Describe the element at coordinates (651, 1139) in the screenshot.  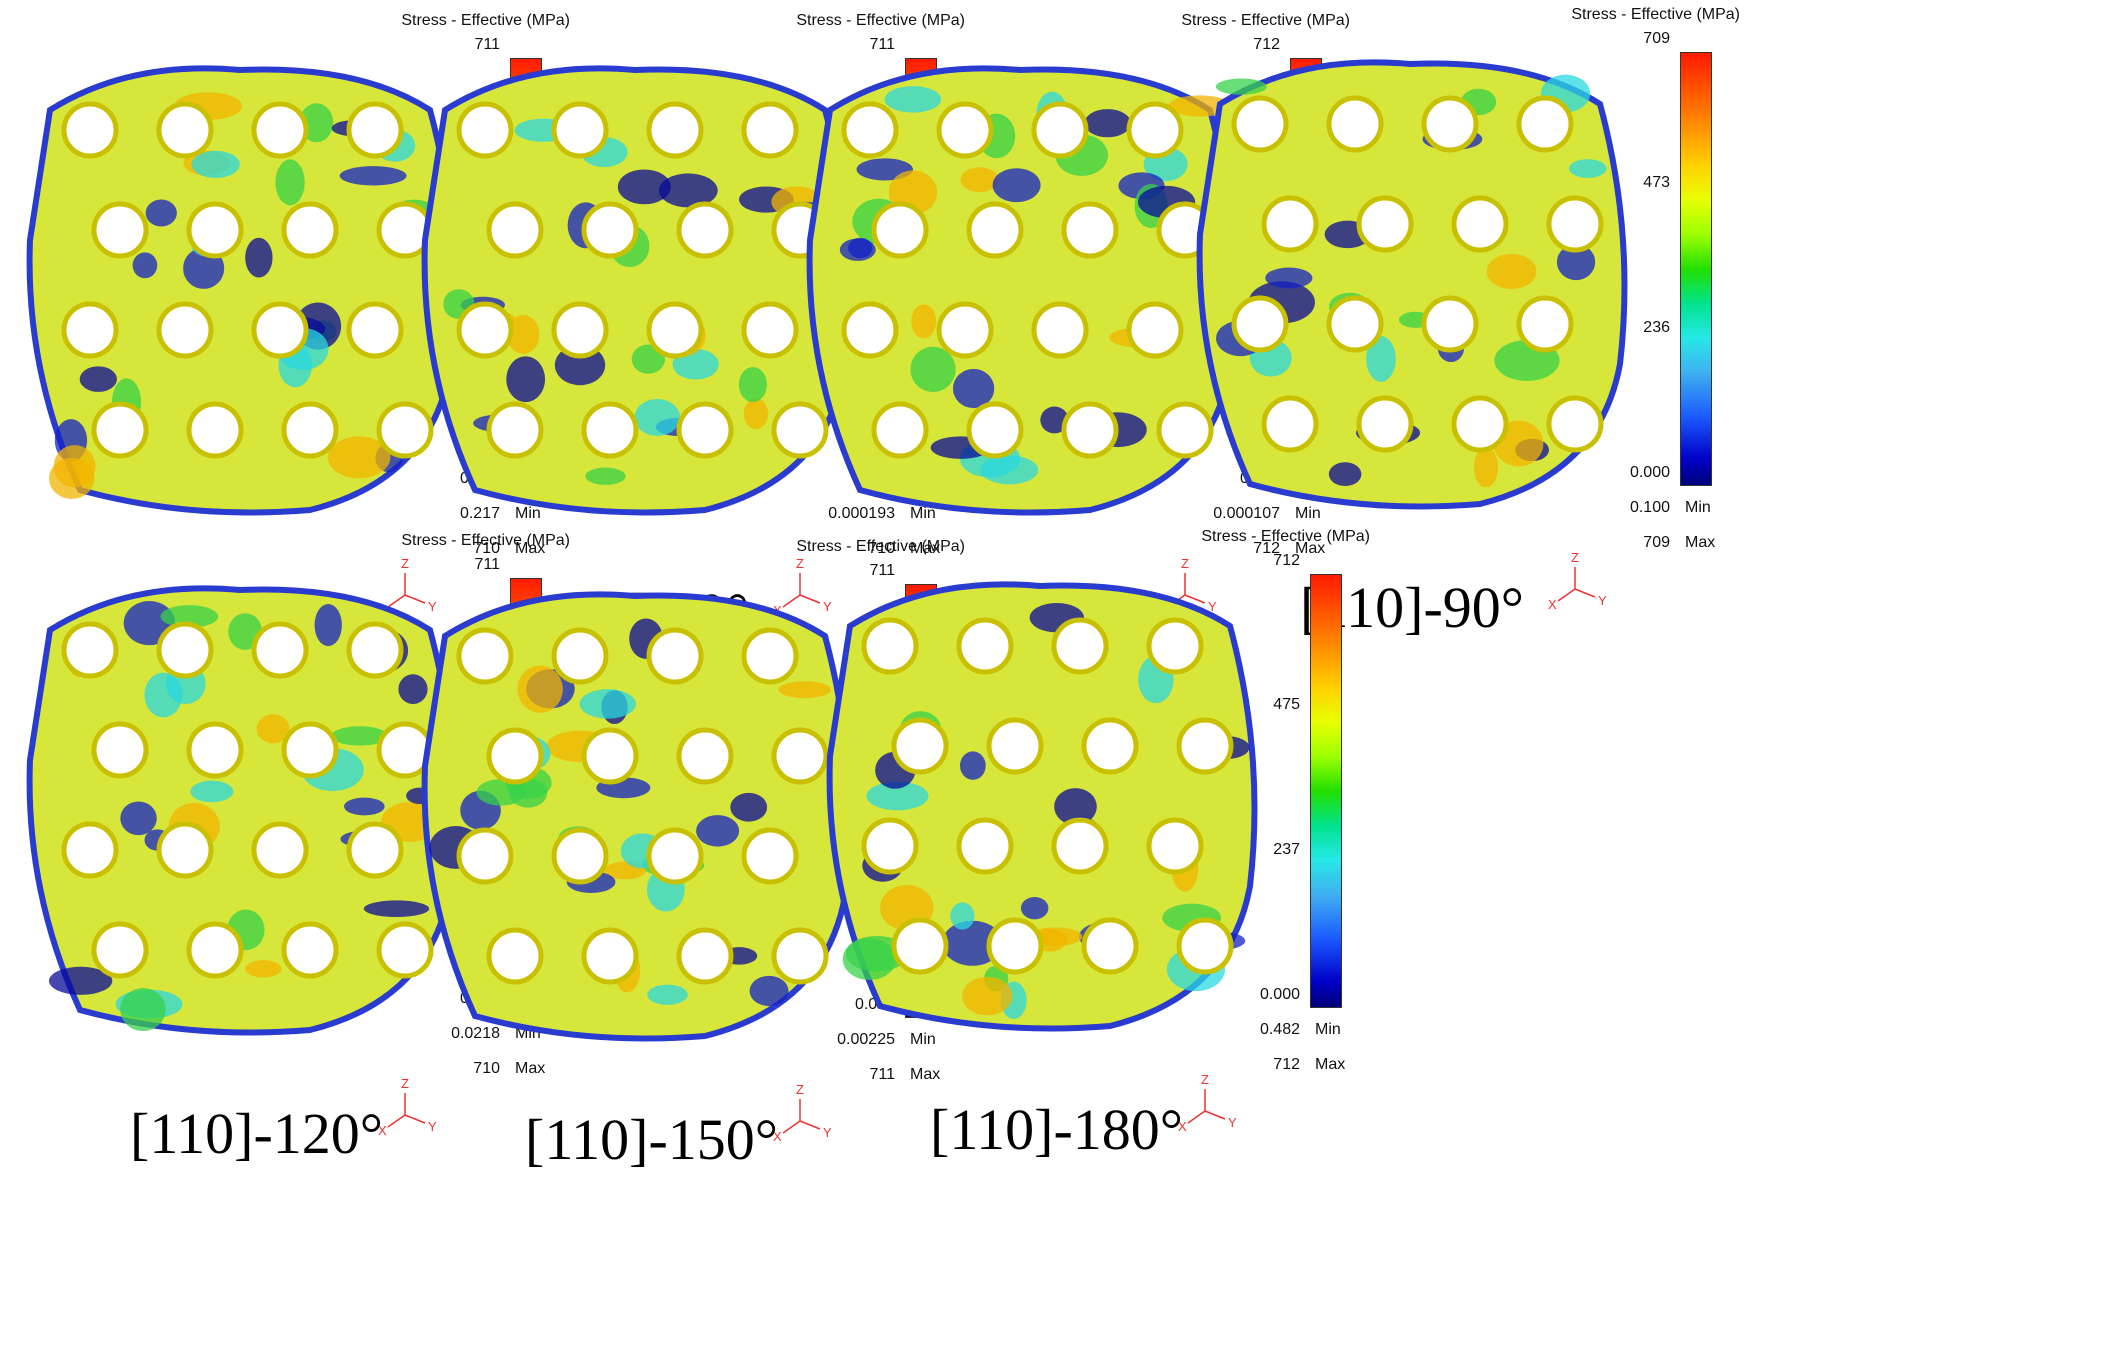
I see `orientation-caption: [110]-150°` at that location.